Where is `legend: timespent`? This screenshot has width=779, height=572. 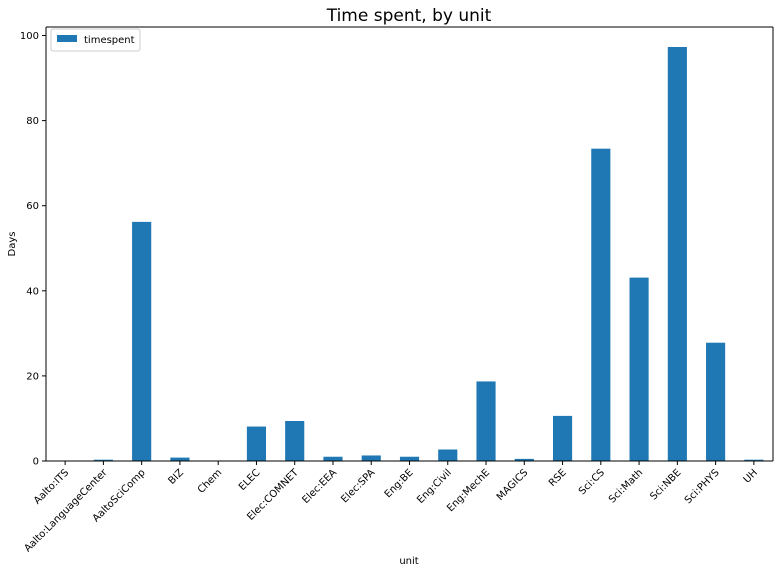 legend: timespent is located at coordinates (95, 40).